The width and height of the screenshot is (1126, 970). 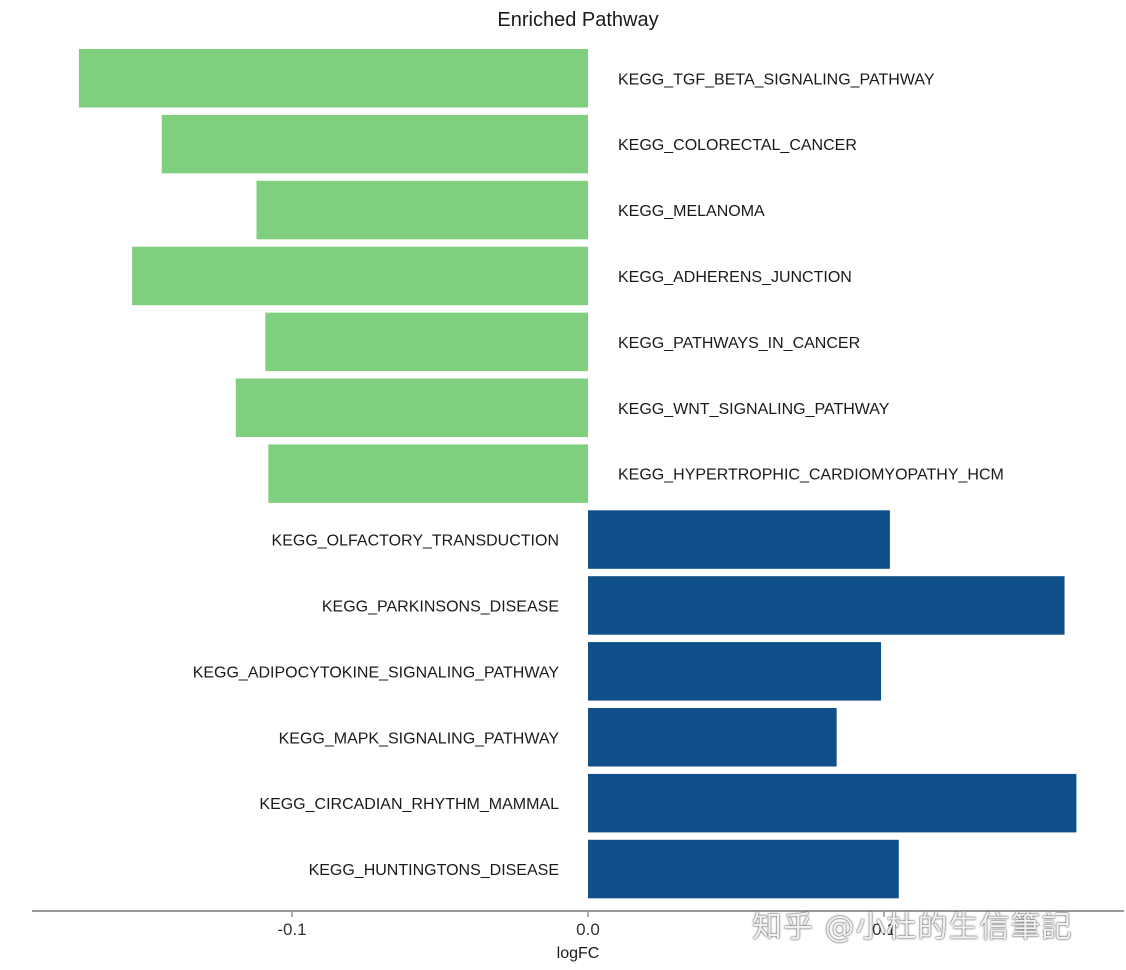 I want to click on bar-label: KEGG_WNT_SIGNALING_PATHWAY, so click(x=754, y=409).